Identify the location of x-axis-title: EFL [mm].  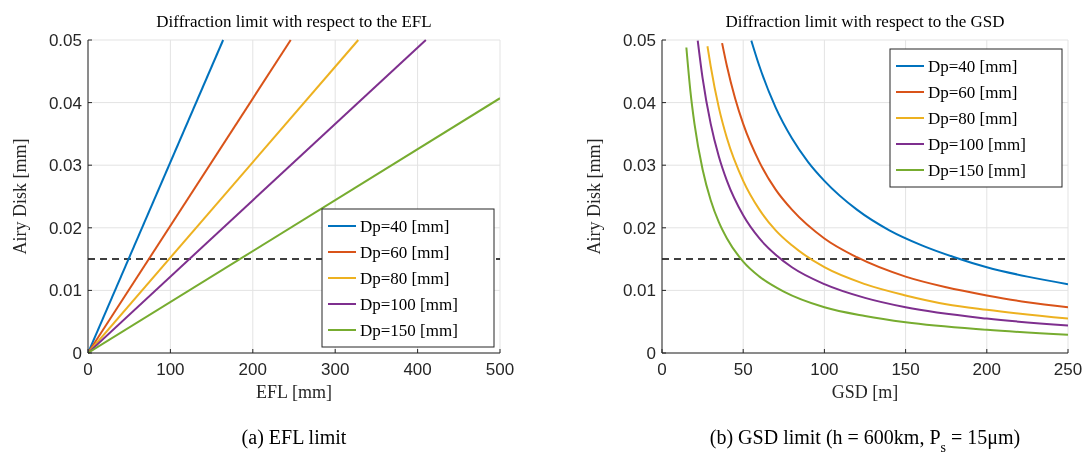
(294, 392).